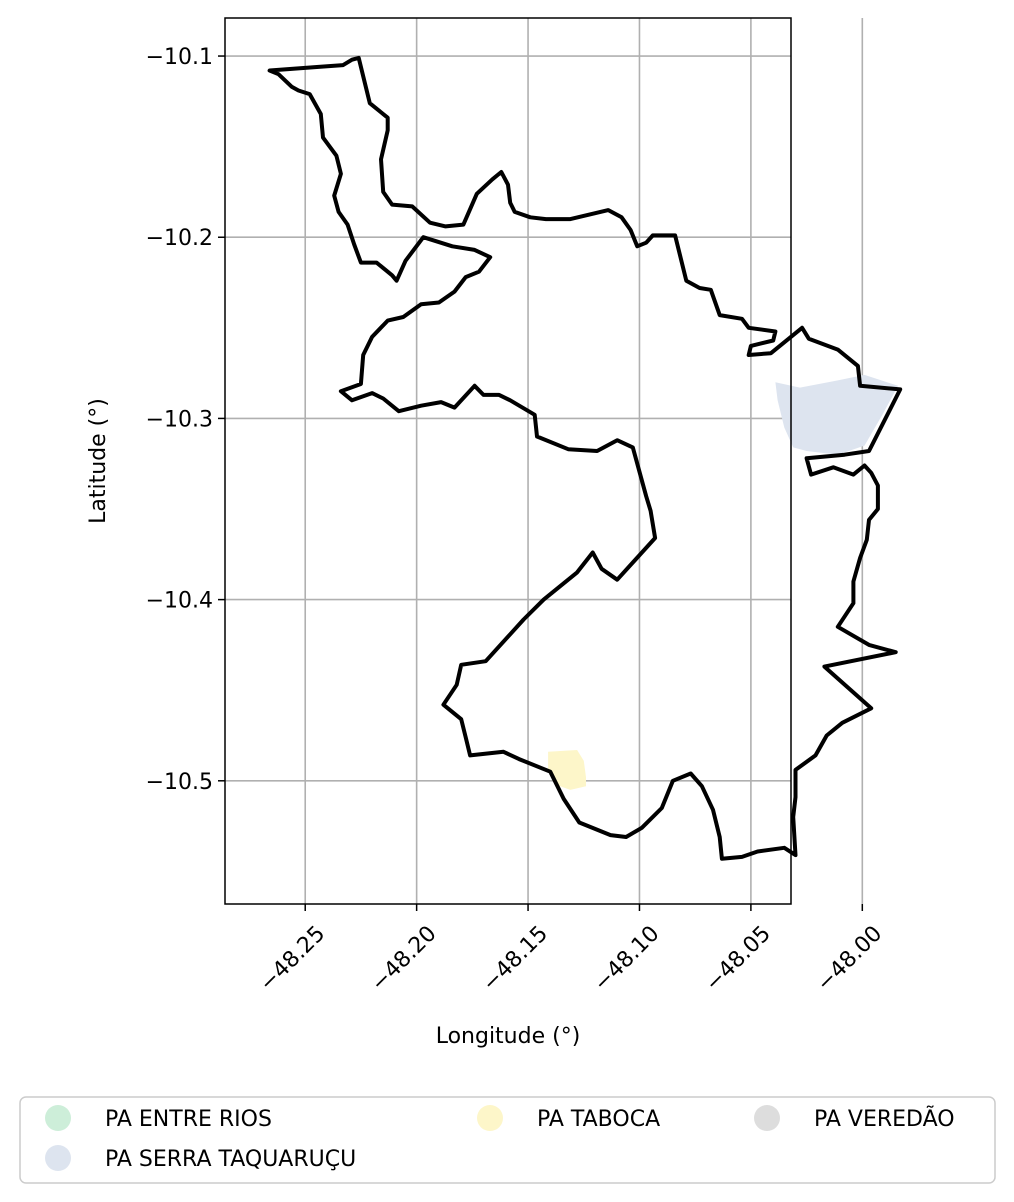 The width and height of the screenshot is (1014, 1202). Describe the element at coordinates (598, 1119) in the screenshot. I see `legend-label: PA TABOCA` at that location.